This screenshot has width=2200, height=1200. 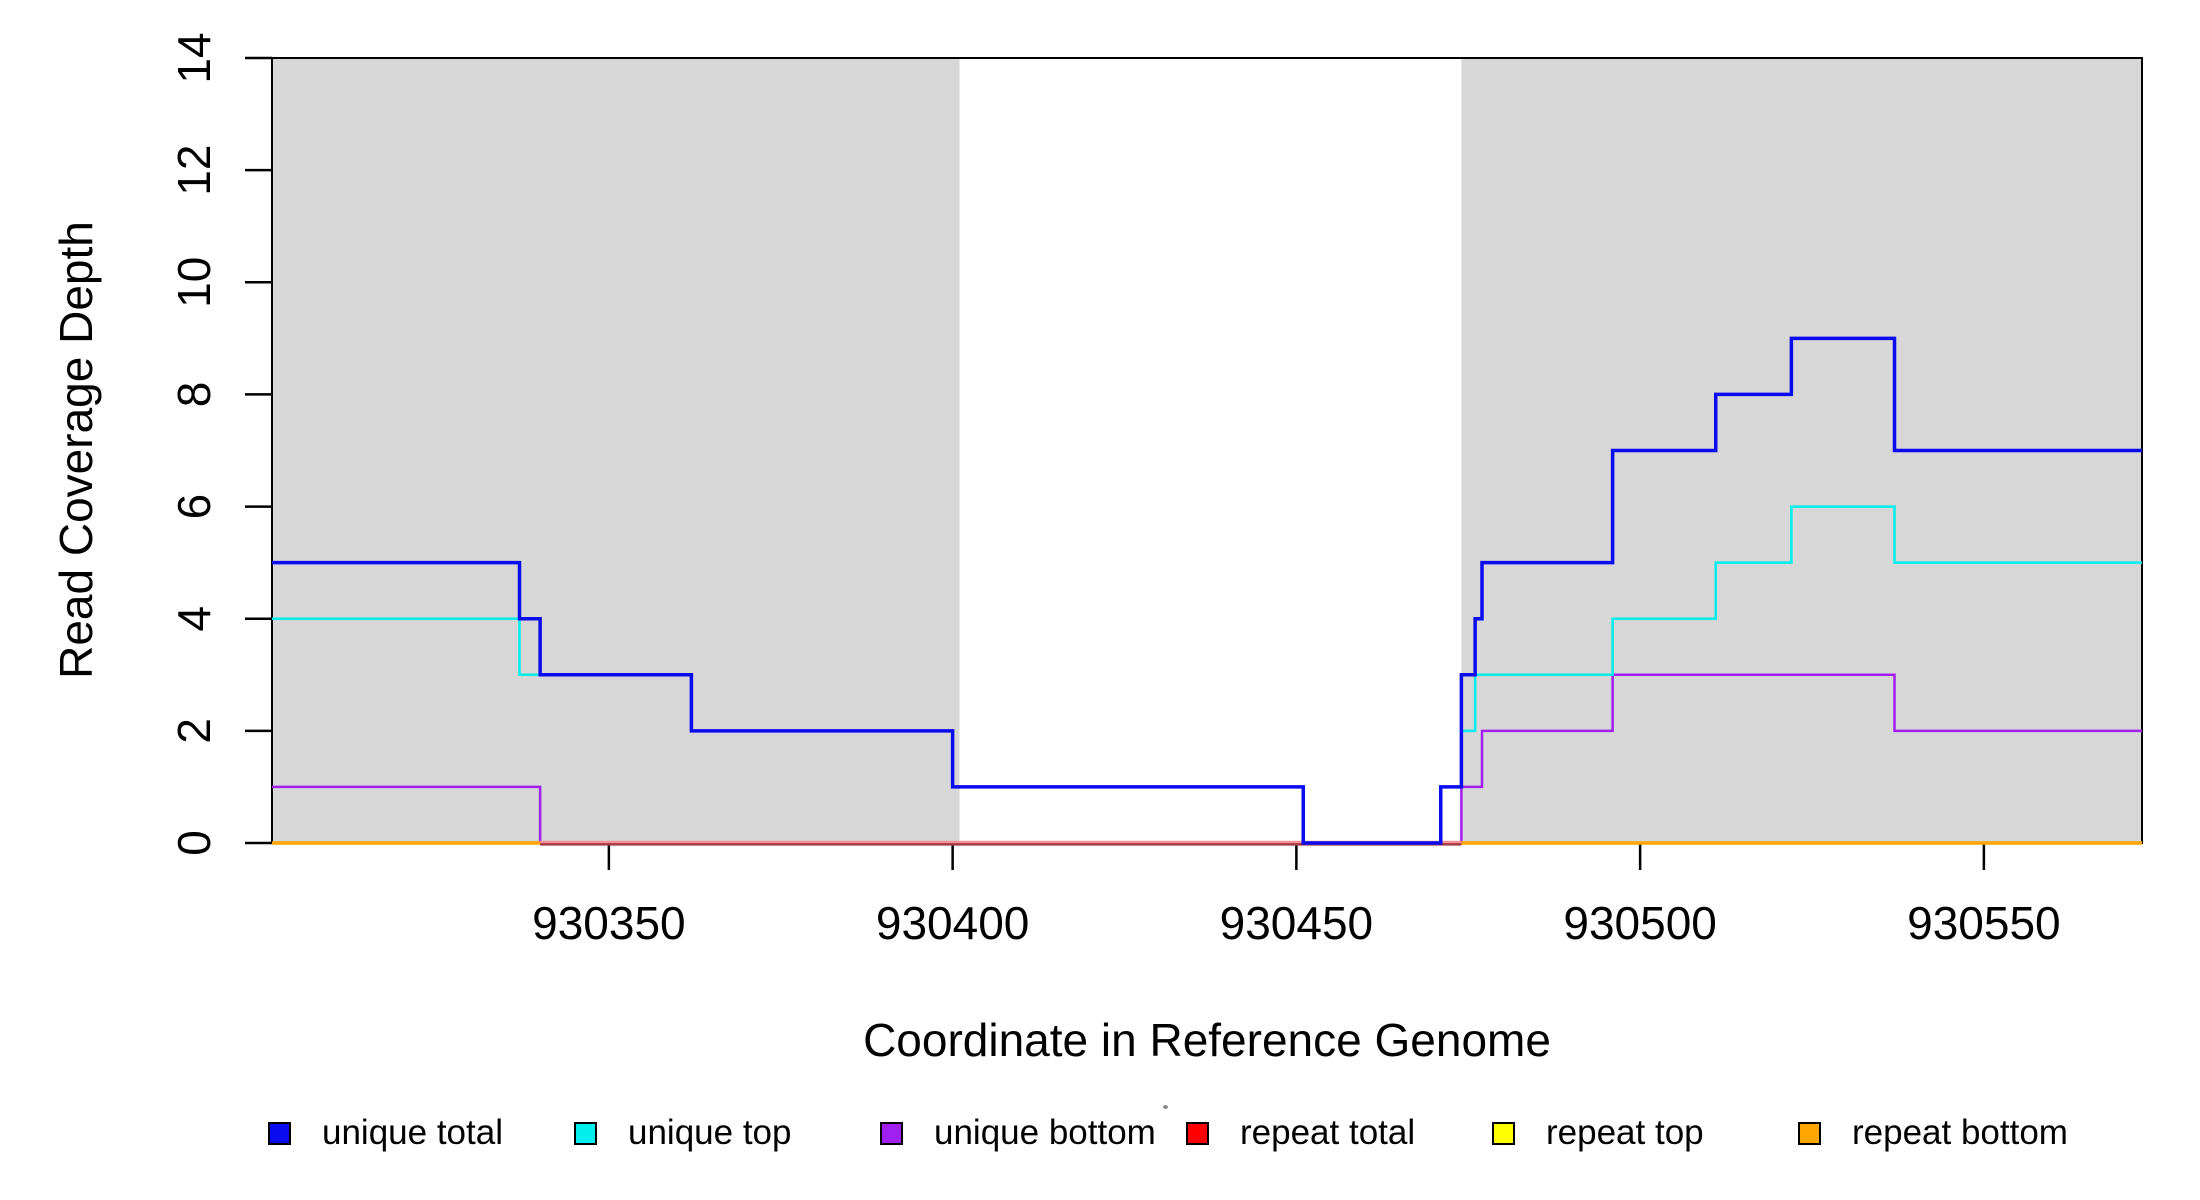 What do you see at coordinates (194, 731) in the screenshot?
I see `y-tick-label: 2` at bounding box center [194, 731].